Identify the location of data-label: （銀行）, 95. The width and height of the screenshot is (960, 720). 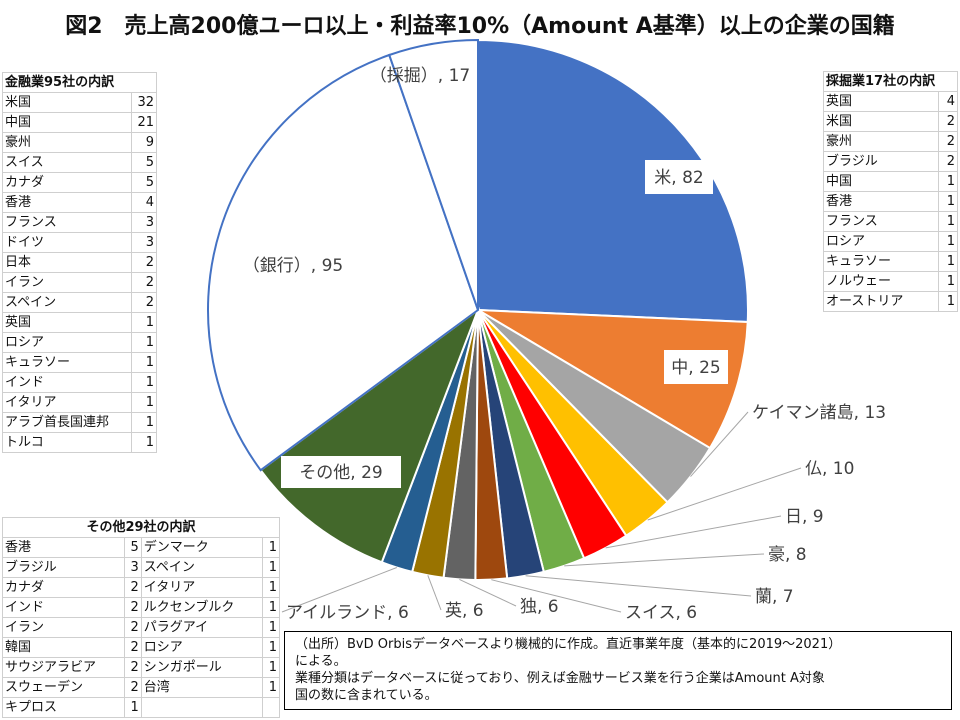
(293, 266).